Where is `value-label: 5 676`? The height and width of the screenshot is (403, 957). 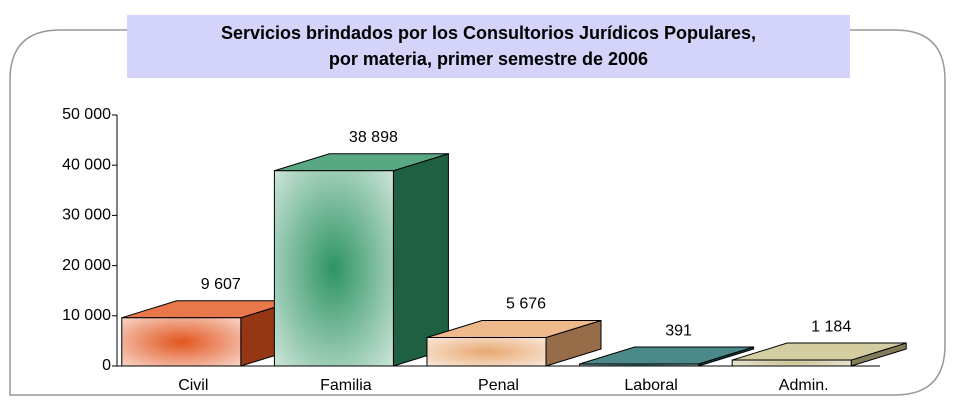 value-label: 5 676 is located at coordinates (526, 304).